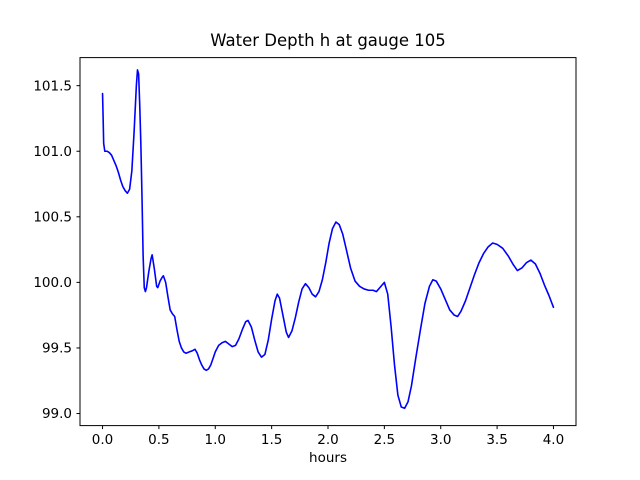  Describe the element at coordinates (553, 440) in the screenshot. I see `x-tick-label: 4.0` at that location.